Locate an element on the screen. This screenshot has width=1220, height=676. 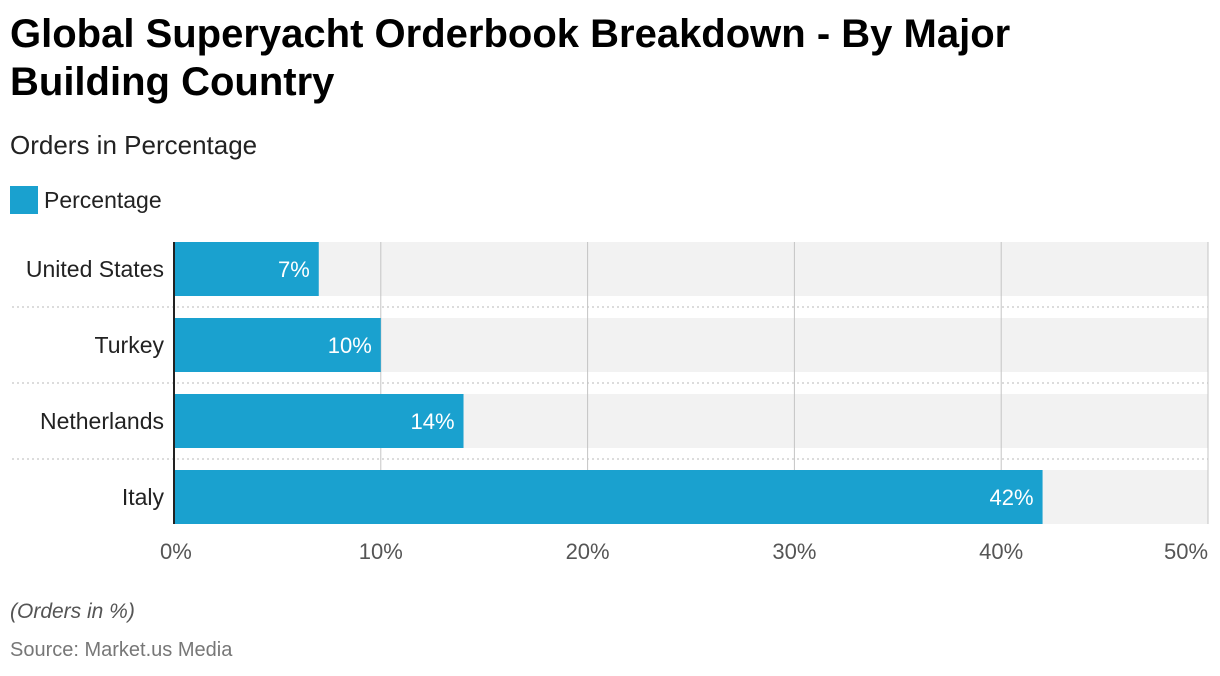
x-tick-label: 50% is located at coordinates (1186, 551).